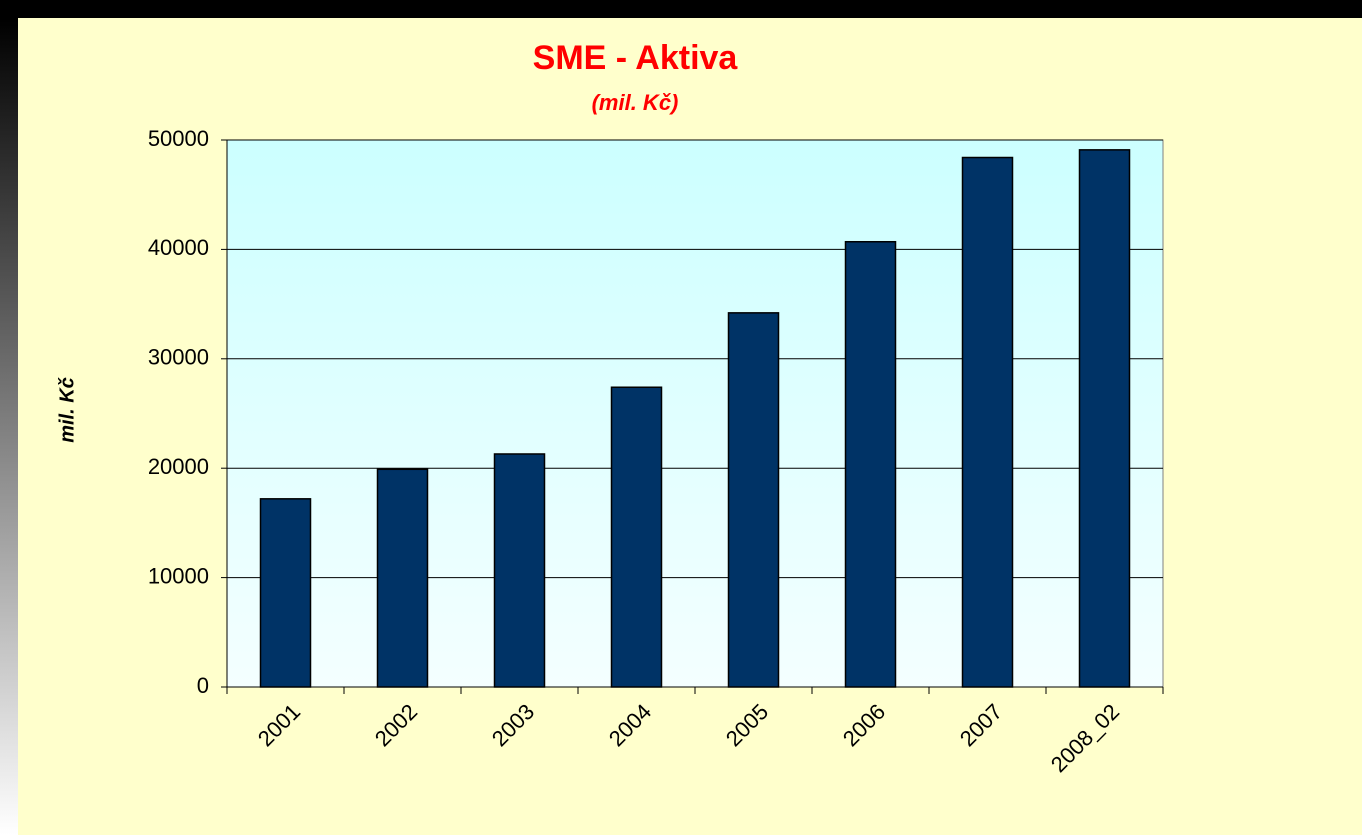  I want to click on side-border, so click(9, 426).